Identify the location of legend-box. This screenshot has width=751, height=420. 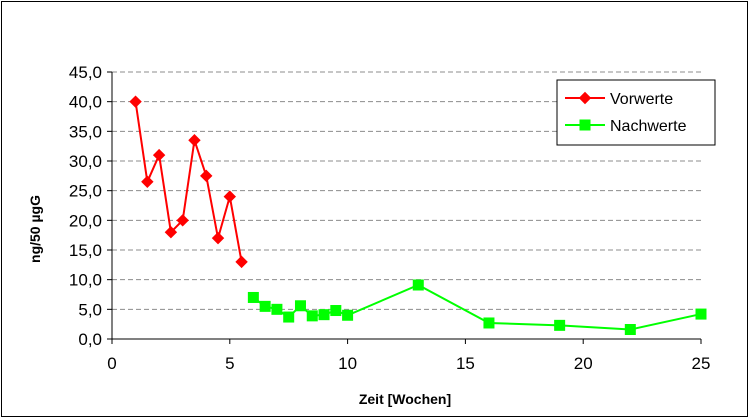
(636, 112).